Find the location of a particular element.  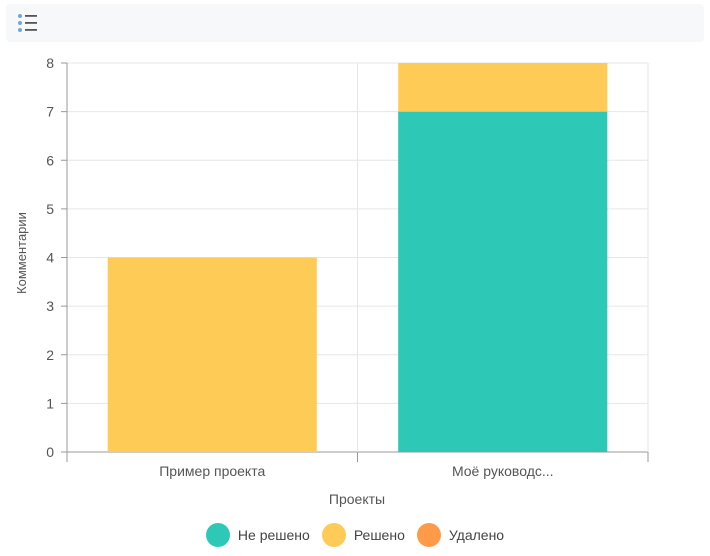

legend-label: Решено is located at coordinates (379, 535).